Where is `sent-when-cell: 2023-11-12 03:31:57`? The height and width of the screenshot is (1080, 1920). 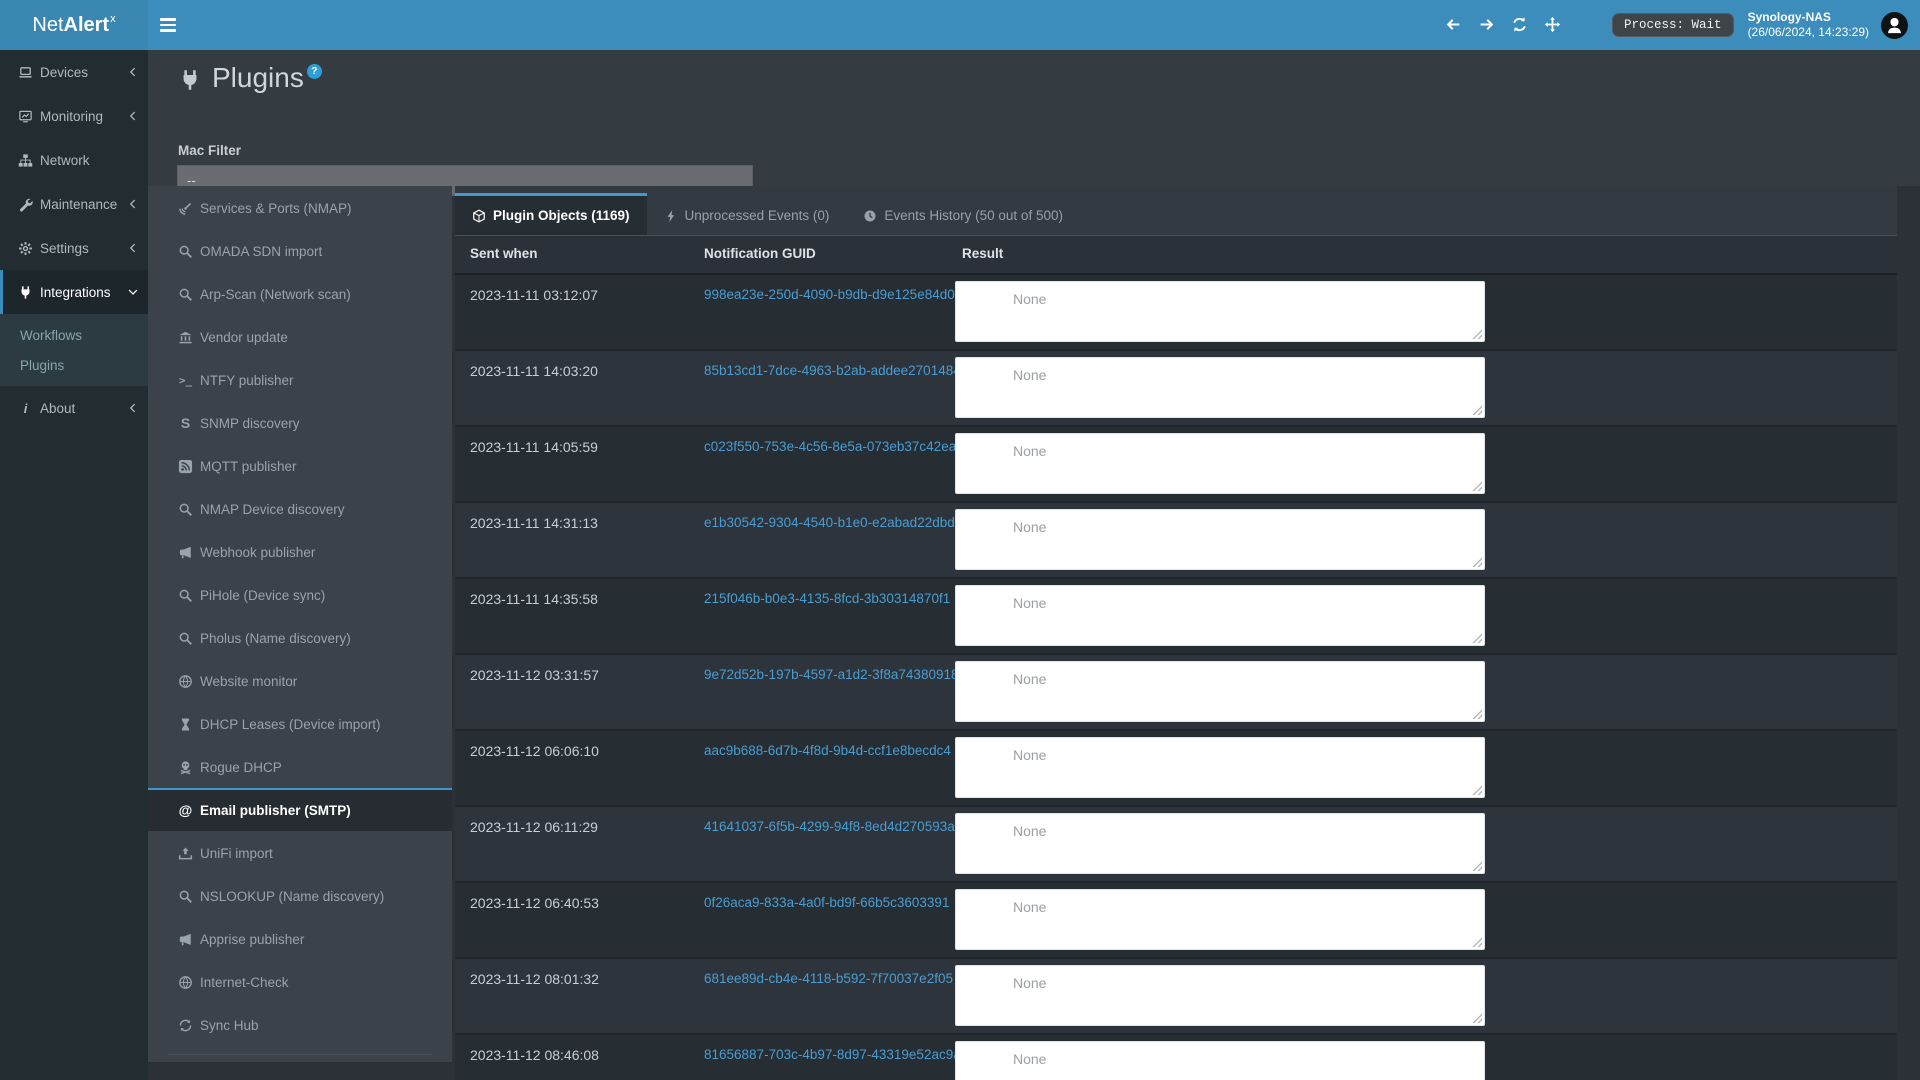
sent-when-cell: 2023-11-12 03:31:57 is located at coordinates (534, 675).